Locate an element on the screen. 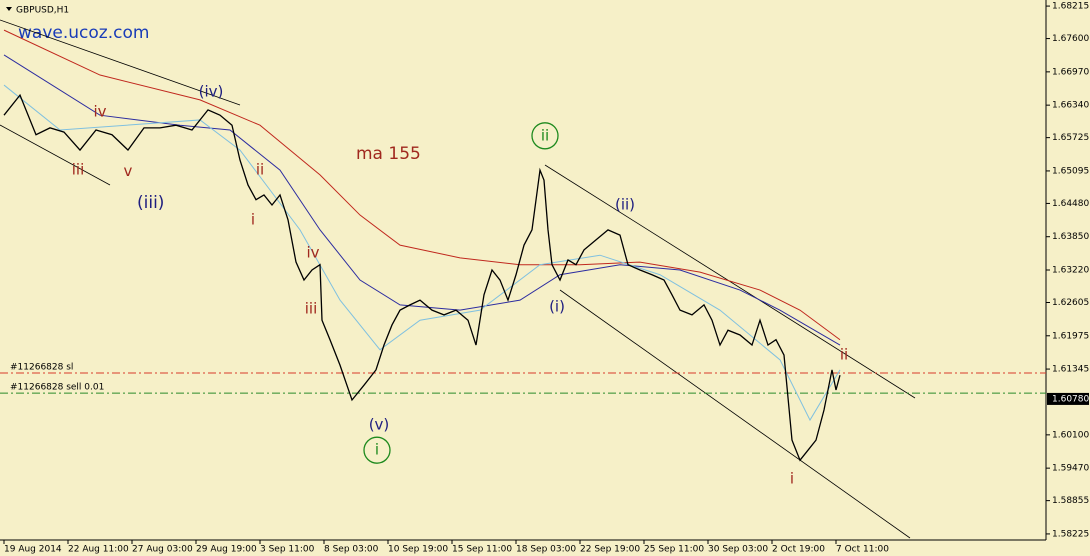  x-tick-label: 27 Aug 03:00 is located at coordinates (162, 550).